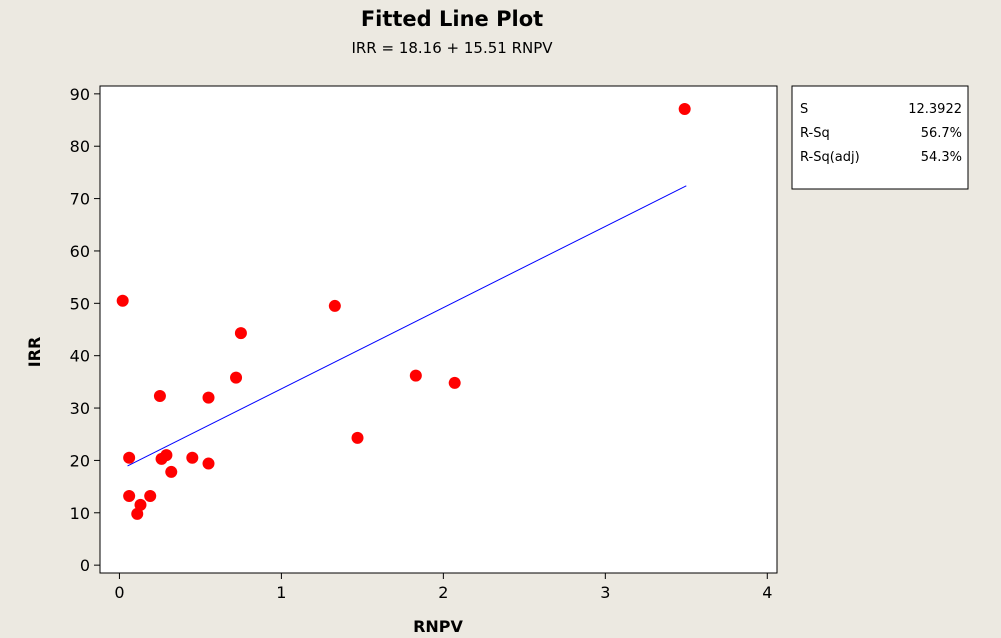 The height and width of the screenshot is (638, 1001). Describe the element at coordinates (452, 48) in the screenshot. I see `chart-subtitle: IRR = 18.16 + 15.51 RNPV` at that location.